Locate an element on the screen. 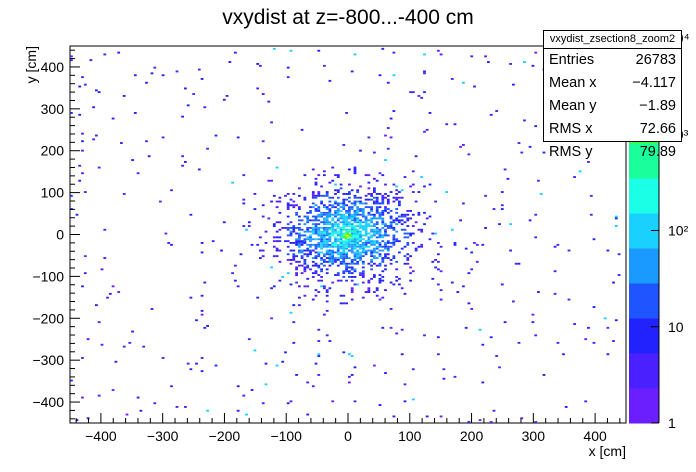 This screenshot has width=696, height=472. color-scale-label: 1 is located at coordinates (672, 423).